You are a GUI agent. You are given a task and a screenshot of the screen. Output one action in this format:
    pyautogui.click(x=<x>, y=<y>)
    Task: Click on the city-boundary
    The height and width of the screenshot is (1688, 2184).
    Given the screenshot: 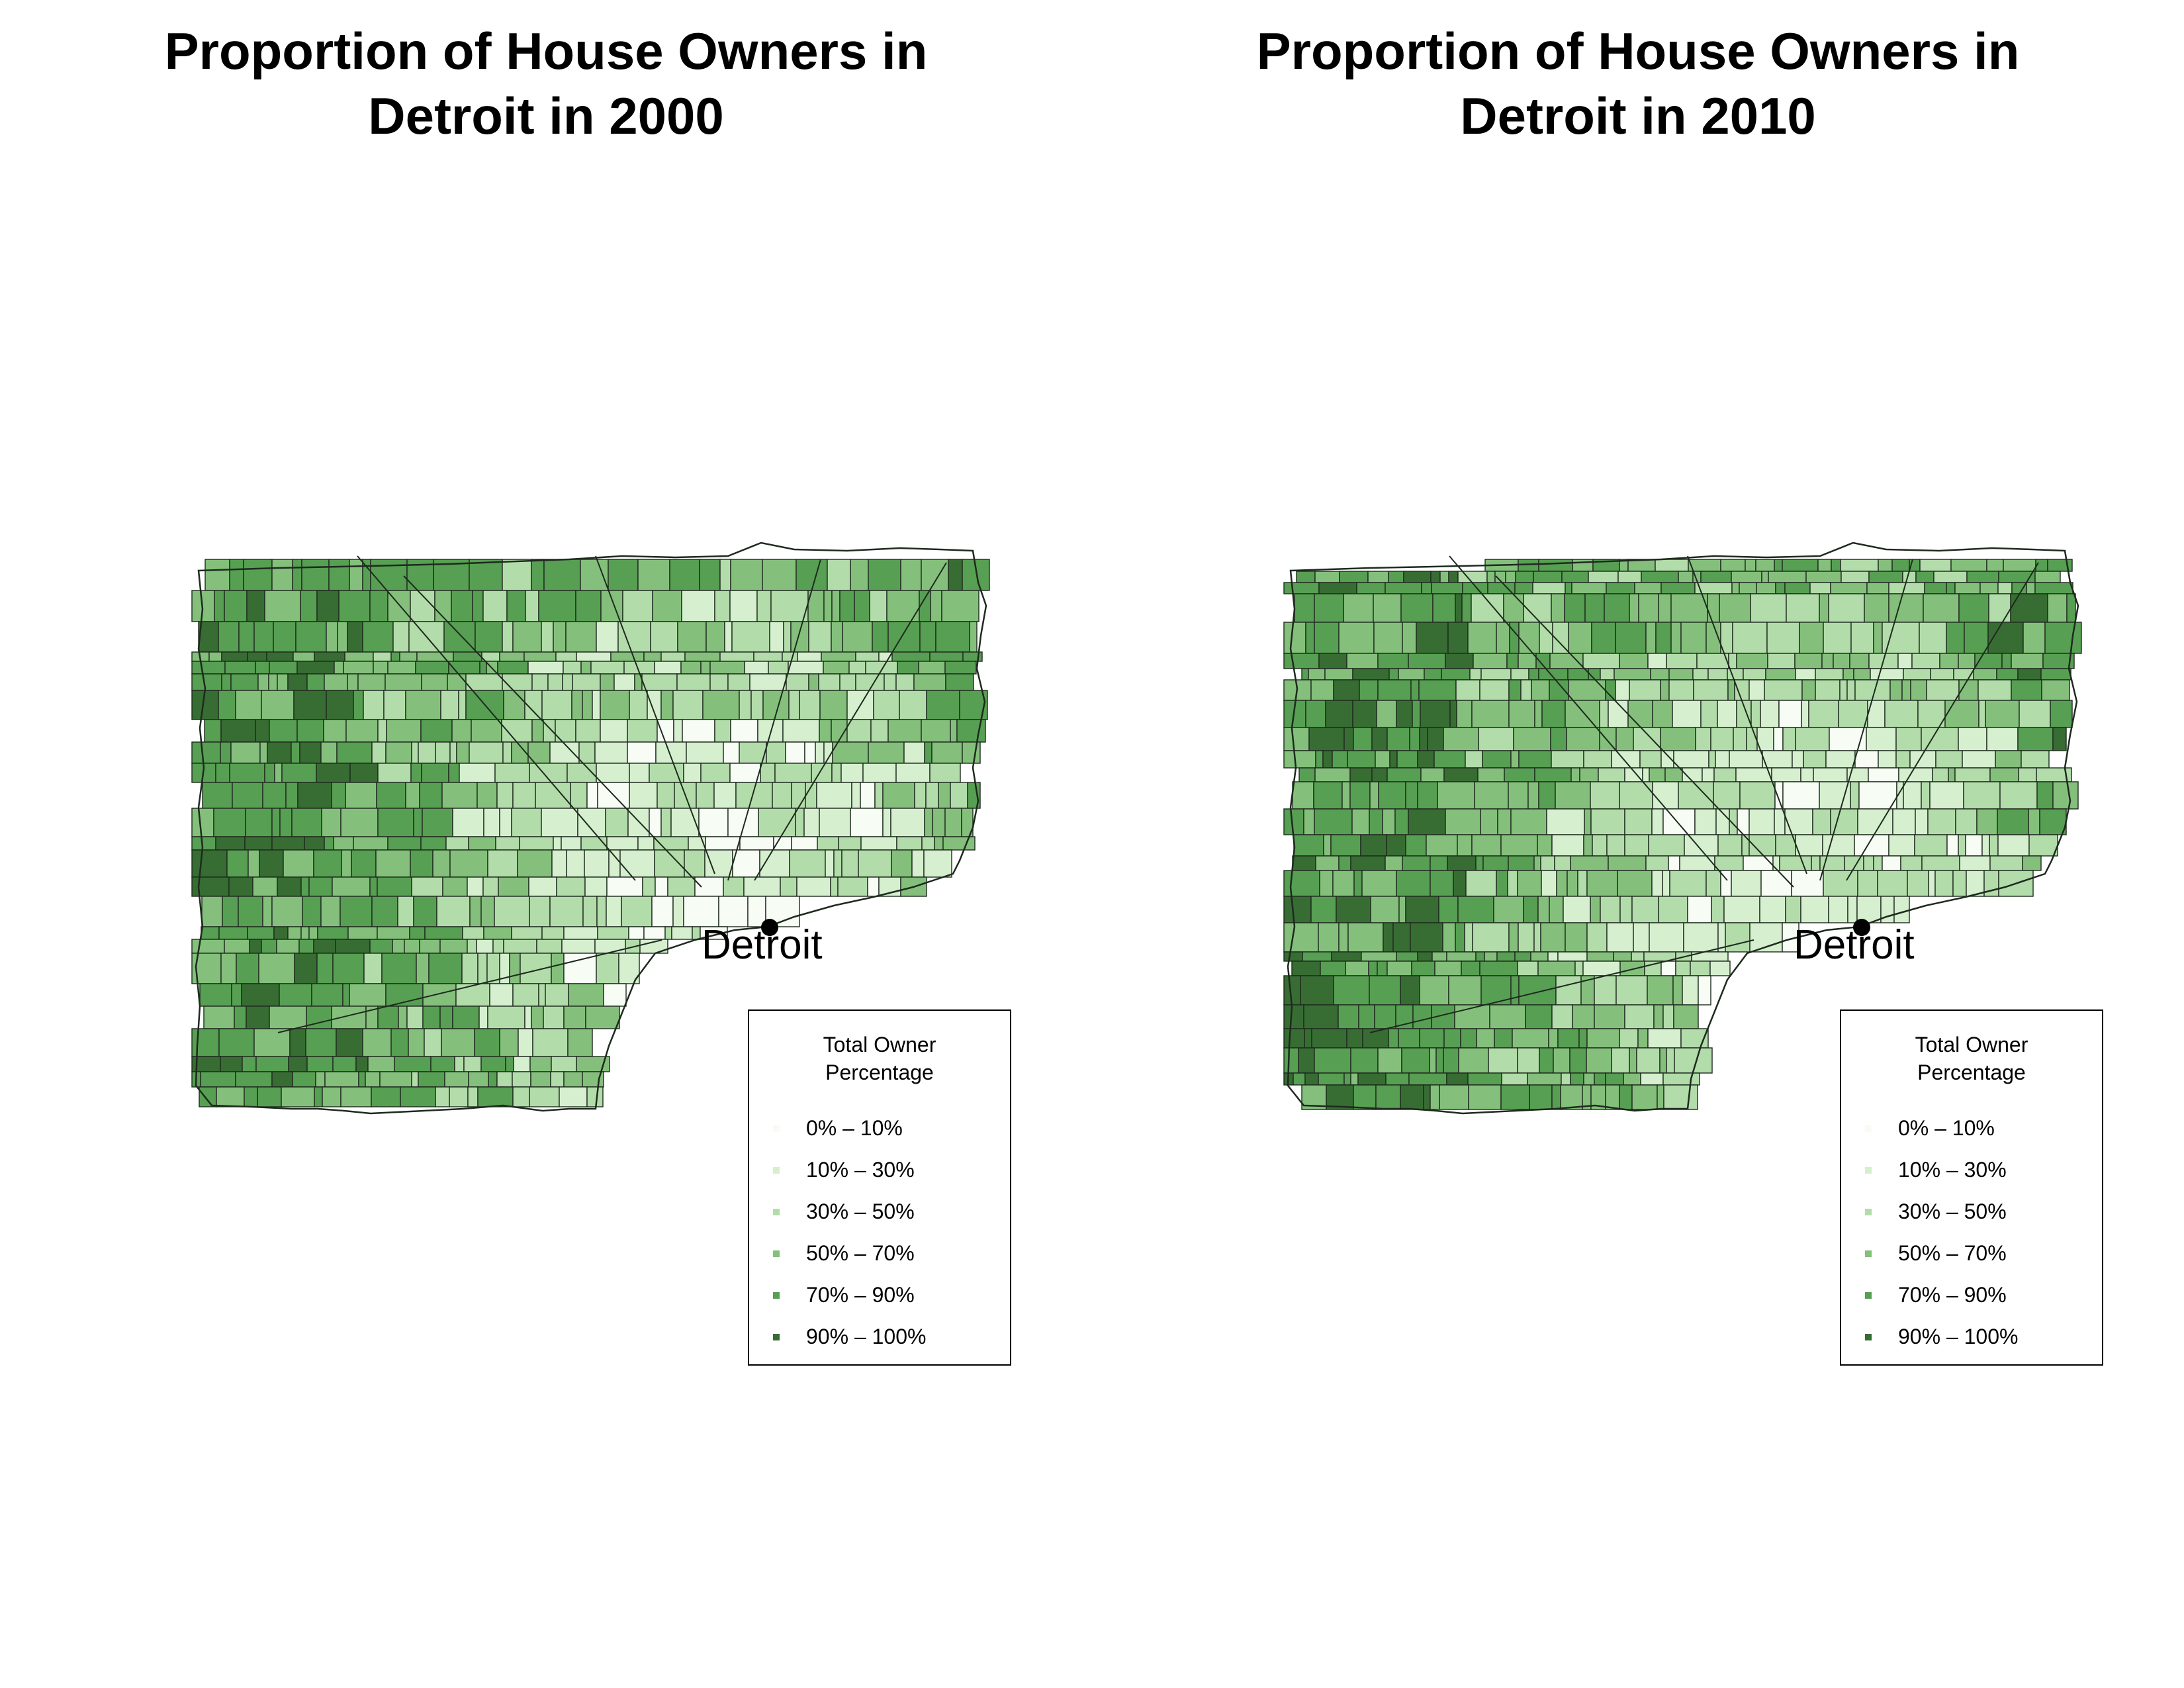 What is the action you would take?
    pyautogui.click(x=591, y=828)
    